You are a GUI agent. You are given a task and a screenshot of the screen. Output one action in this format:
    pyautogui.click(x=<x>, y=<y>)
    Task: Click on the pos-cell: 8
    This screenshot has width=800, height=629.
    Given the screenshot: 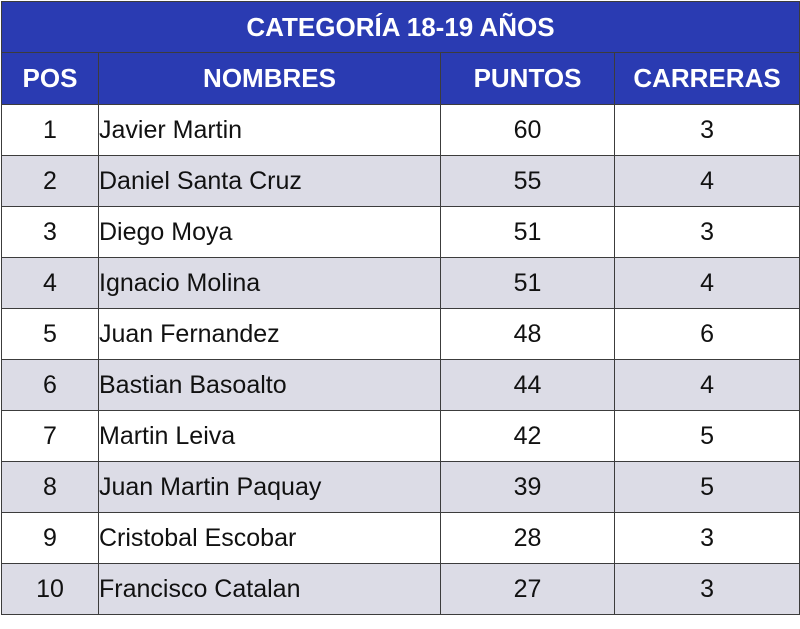 What is the action you would take?
    pyautogui.click(x=50, y=487)
    